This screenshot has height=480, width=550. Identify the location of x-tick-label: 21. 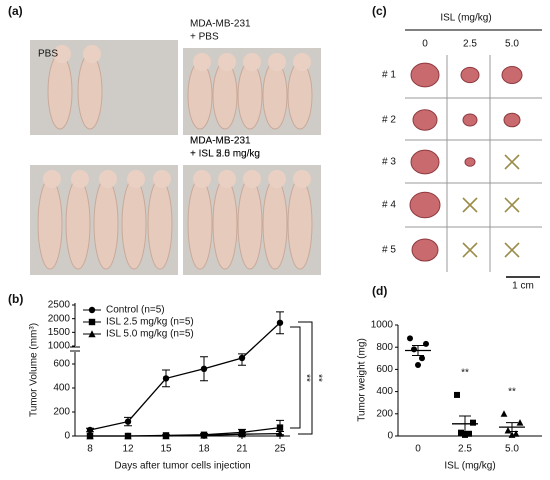
(242, 449).